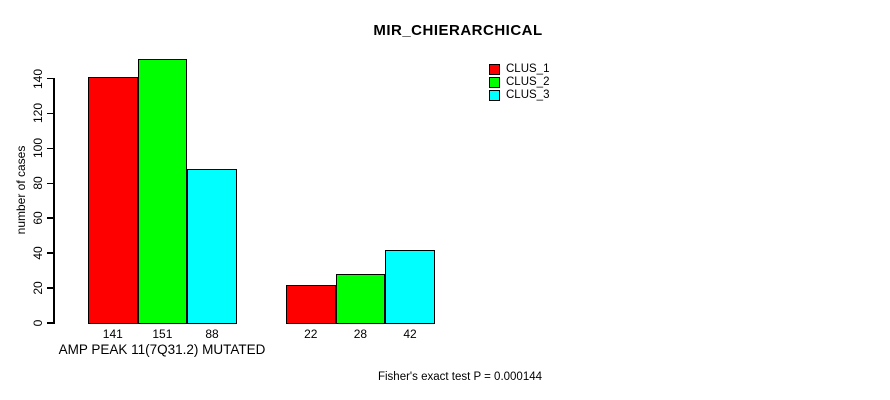 The image size is (890, 400). What do you see at coordinates (162, 192) in the screenshot?
I see `bar-clus_2-group1` at bounding box center [162, 192].